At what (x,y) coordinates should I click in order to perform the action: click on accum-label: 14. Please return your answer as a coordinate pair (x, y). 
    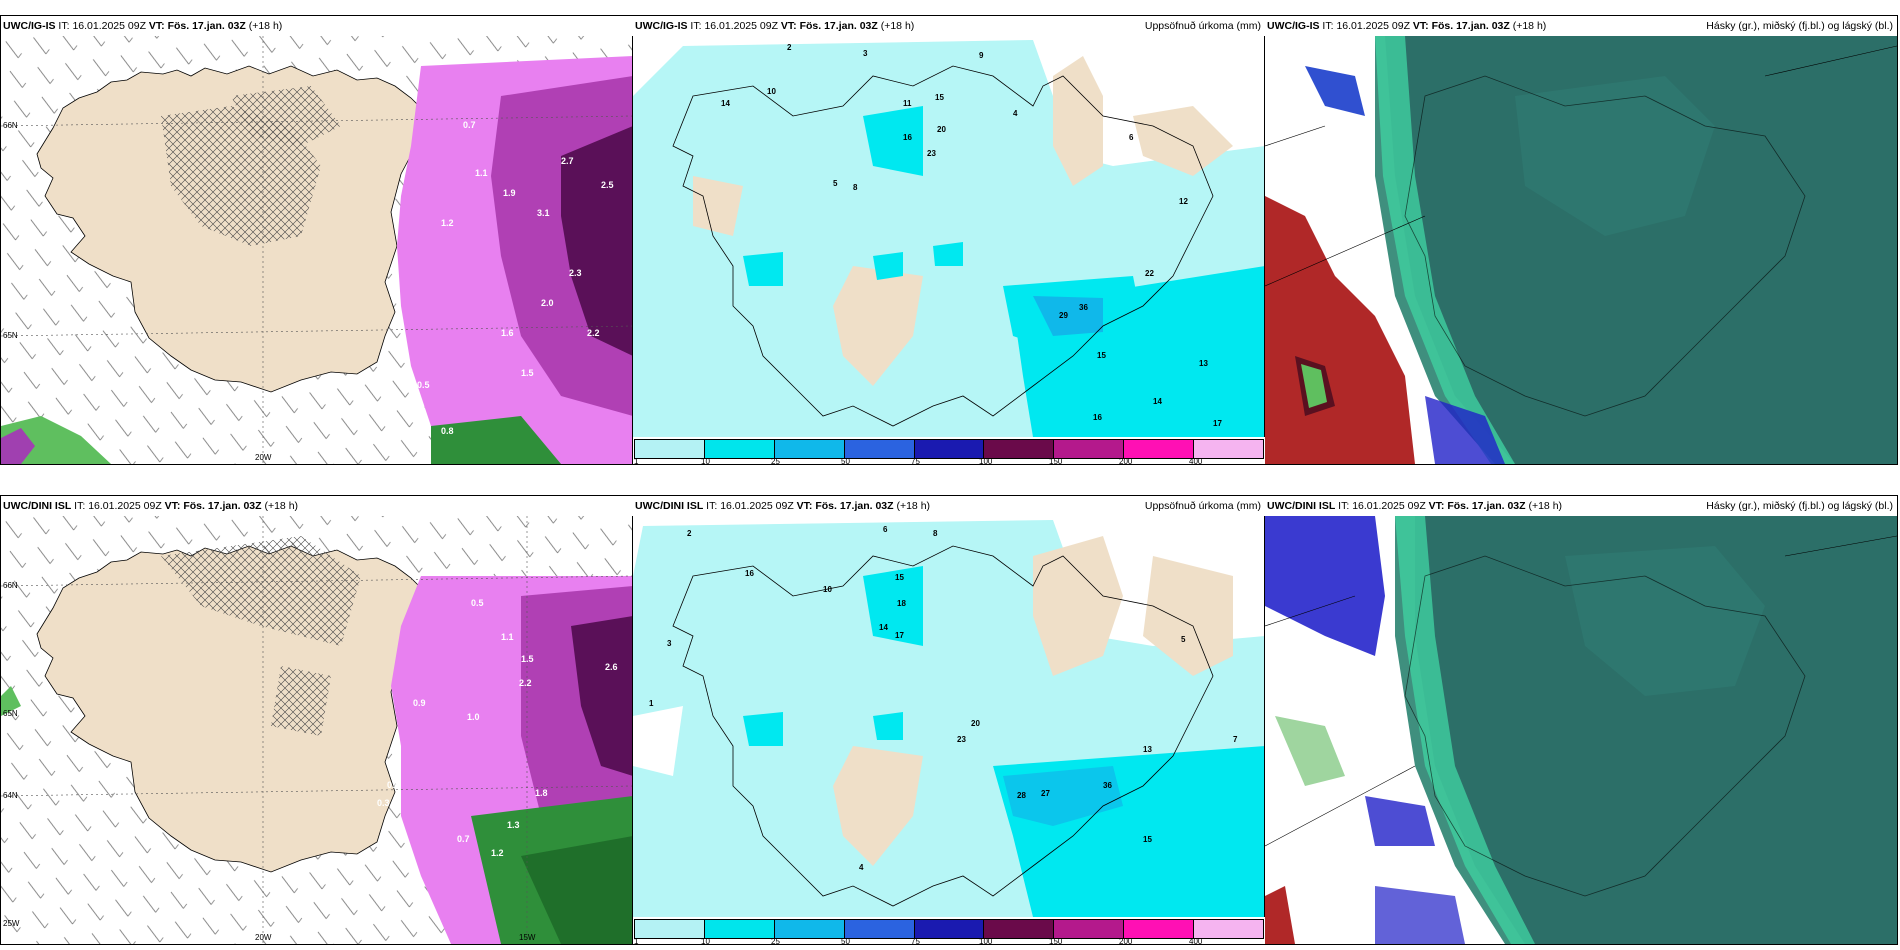
    Looking at the image, I should click on (725, 103).